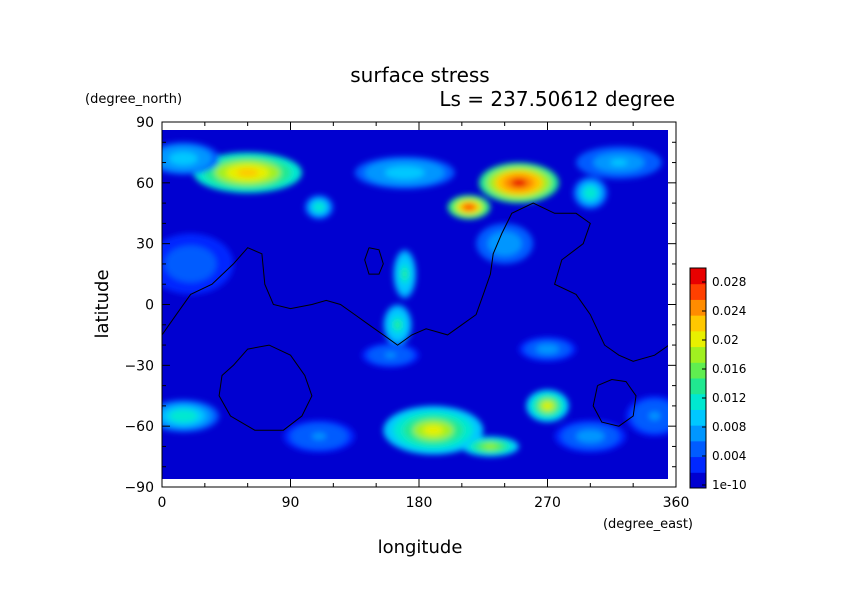 The width and height of the screenshot is (842, 595). I want to click on chart-subtitle: Ls = 237.50612 degree, so click(557, 99).